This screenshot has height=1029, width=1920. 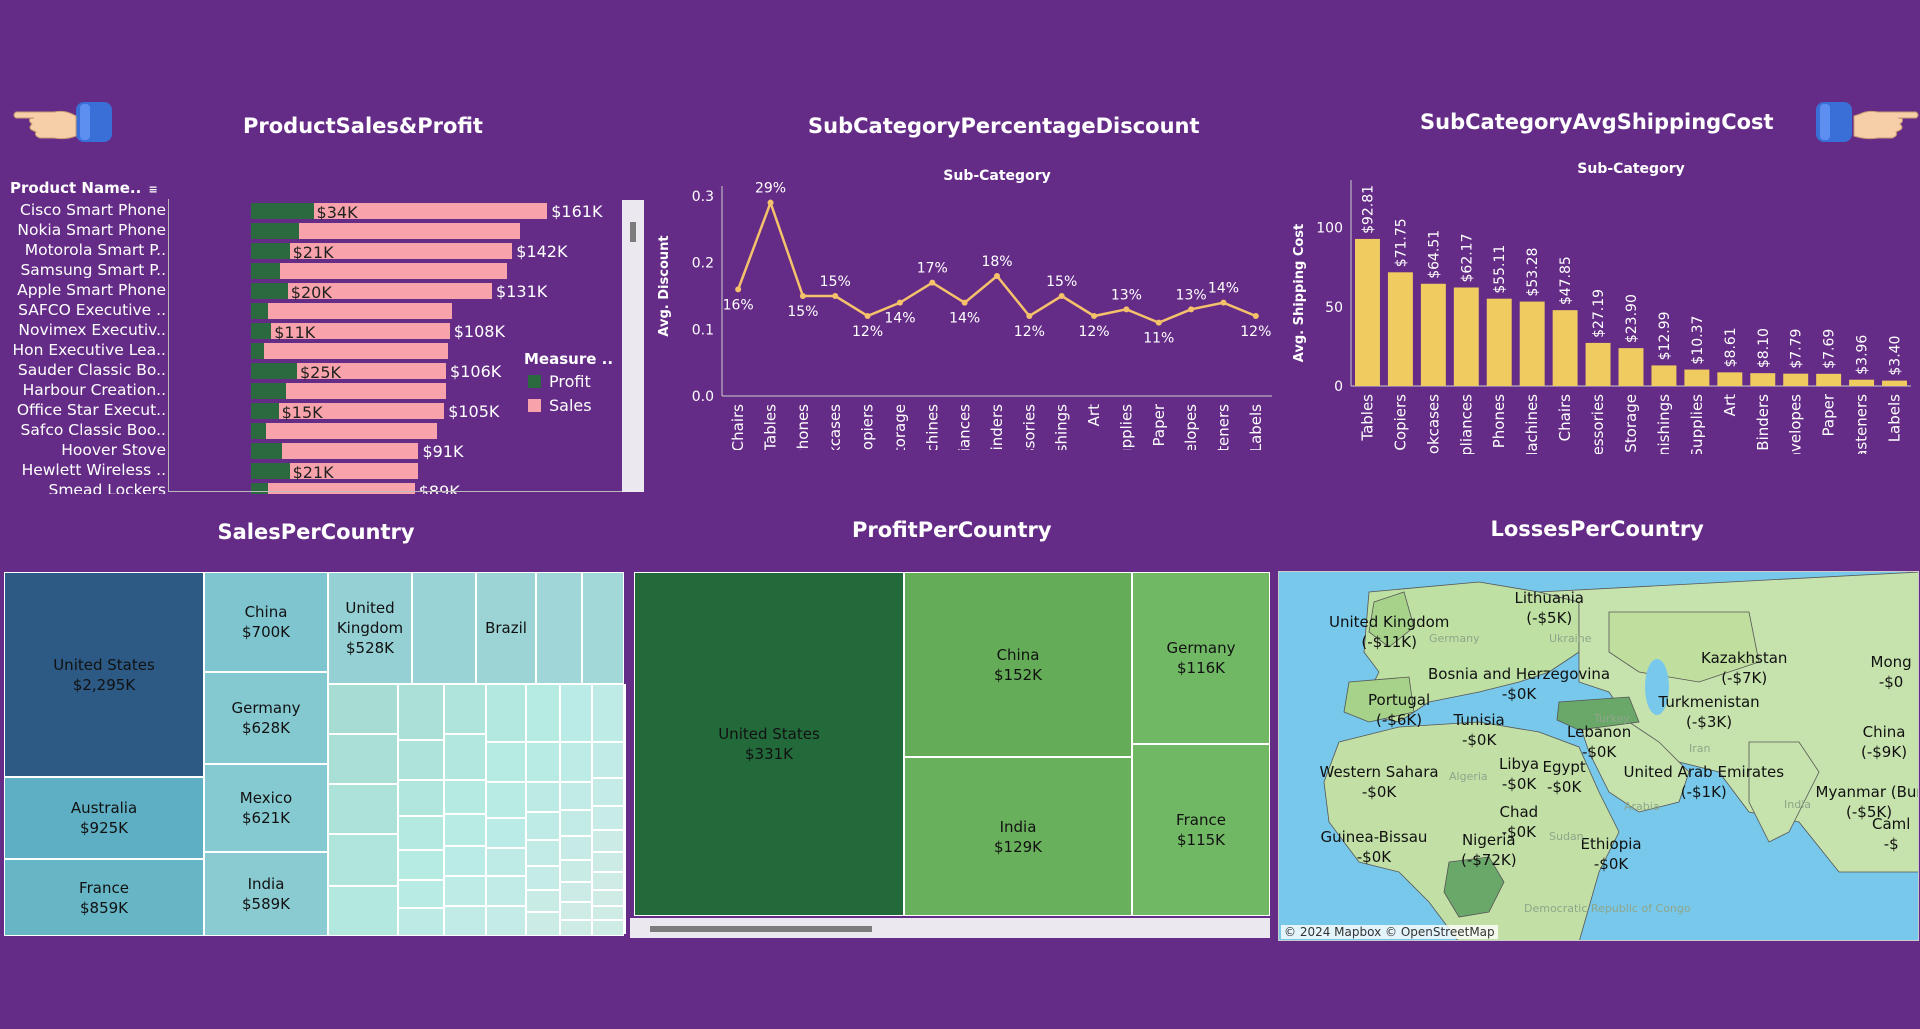 What do you see at coordinates (266, 718) in the screenshot?
I see `treemap-tile-germany: Germany $628K` at bounding box center [266, 718].